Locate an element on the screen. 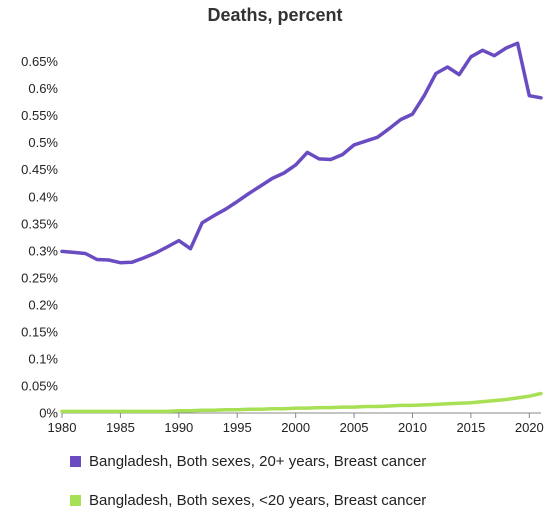  y-tick-label: 0.35% is located at coordinates (39, 223).